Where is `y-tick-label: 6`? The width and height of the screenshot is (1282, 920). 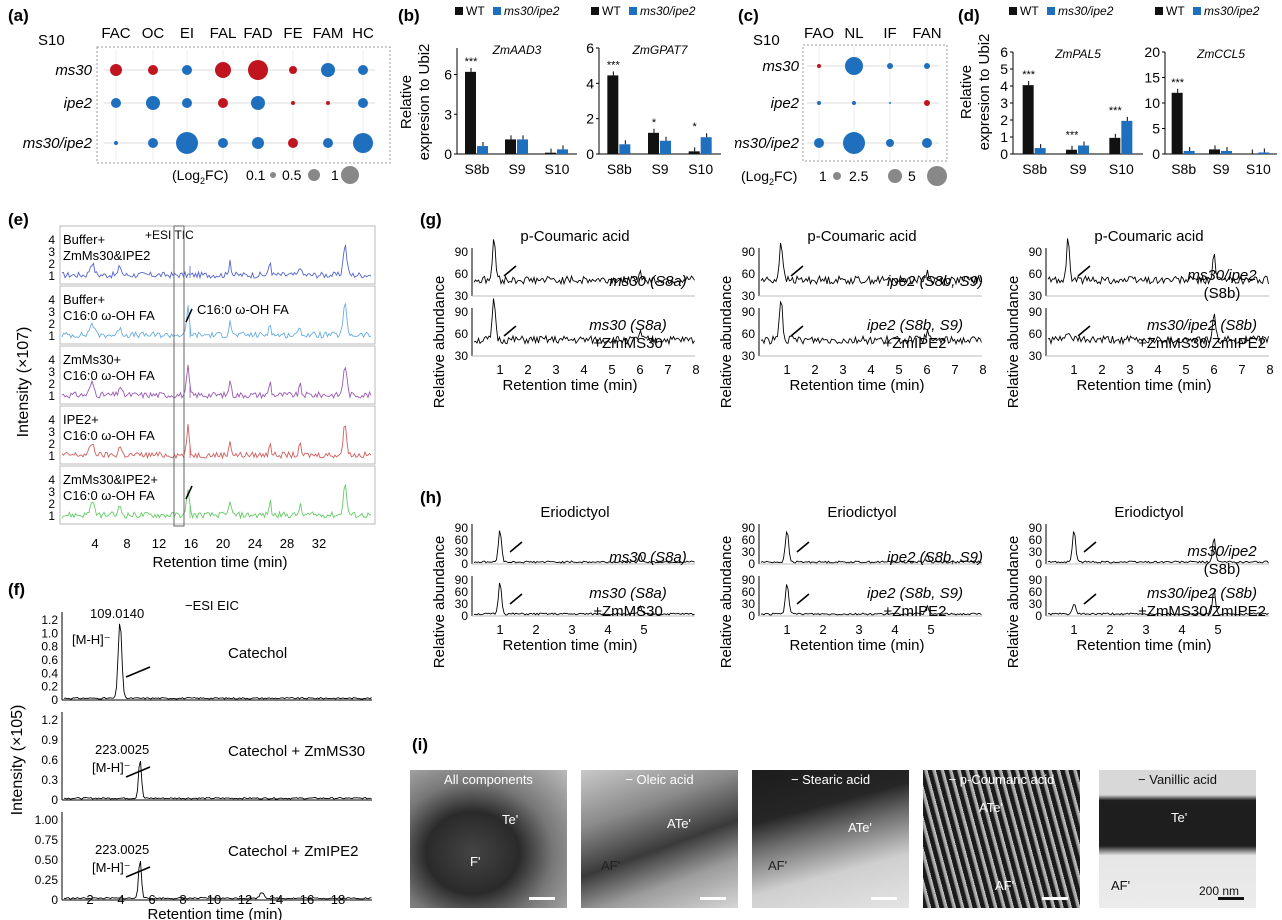 y-tick-label: 6 is located at coordinates (448, 75).